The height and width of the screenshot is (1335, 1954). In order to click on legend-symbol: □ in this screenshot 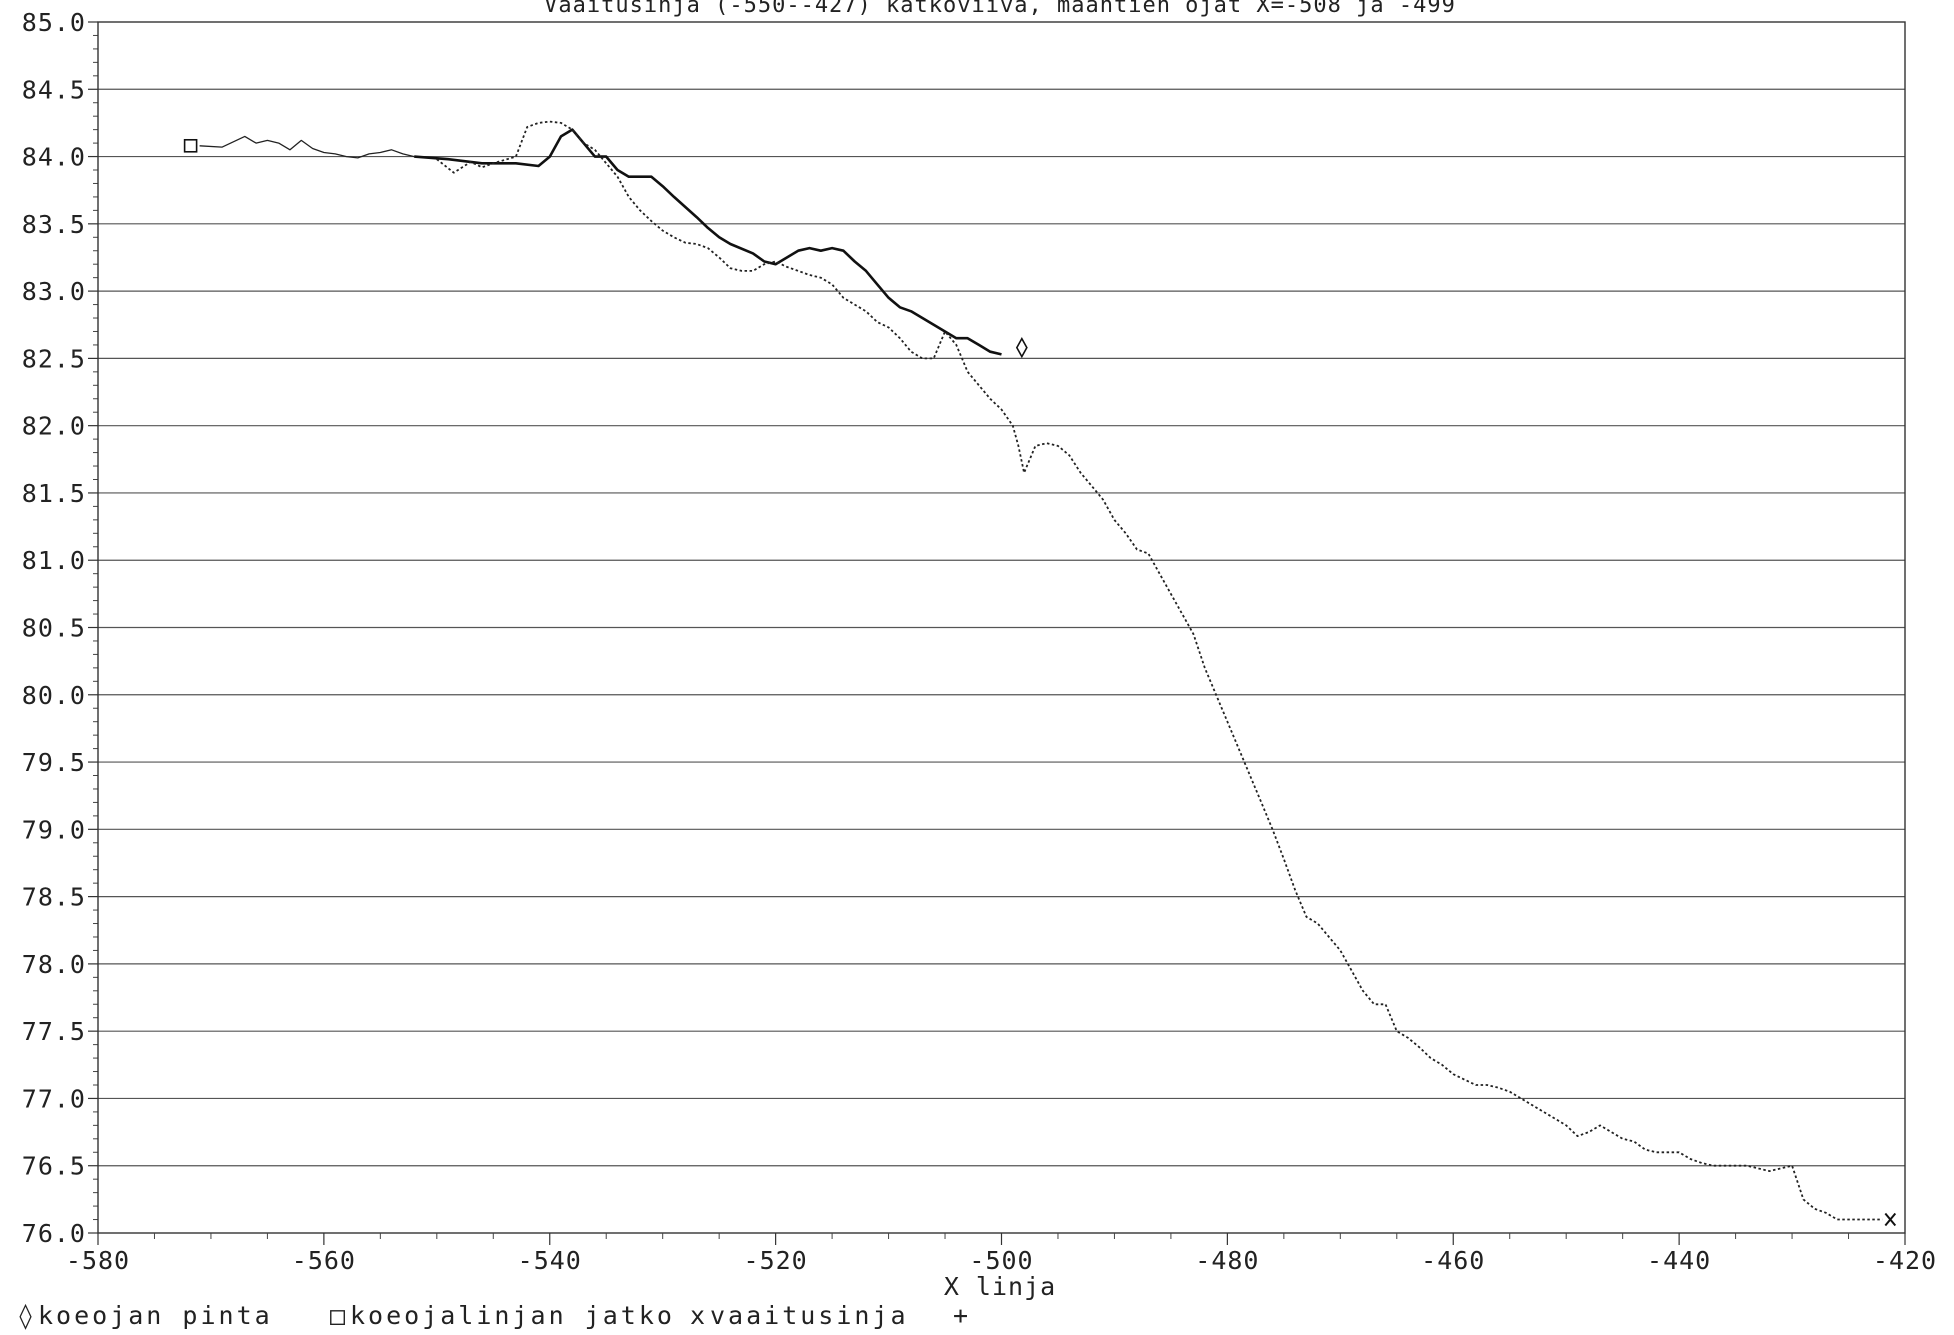, I will do `click(339, 1315)`.